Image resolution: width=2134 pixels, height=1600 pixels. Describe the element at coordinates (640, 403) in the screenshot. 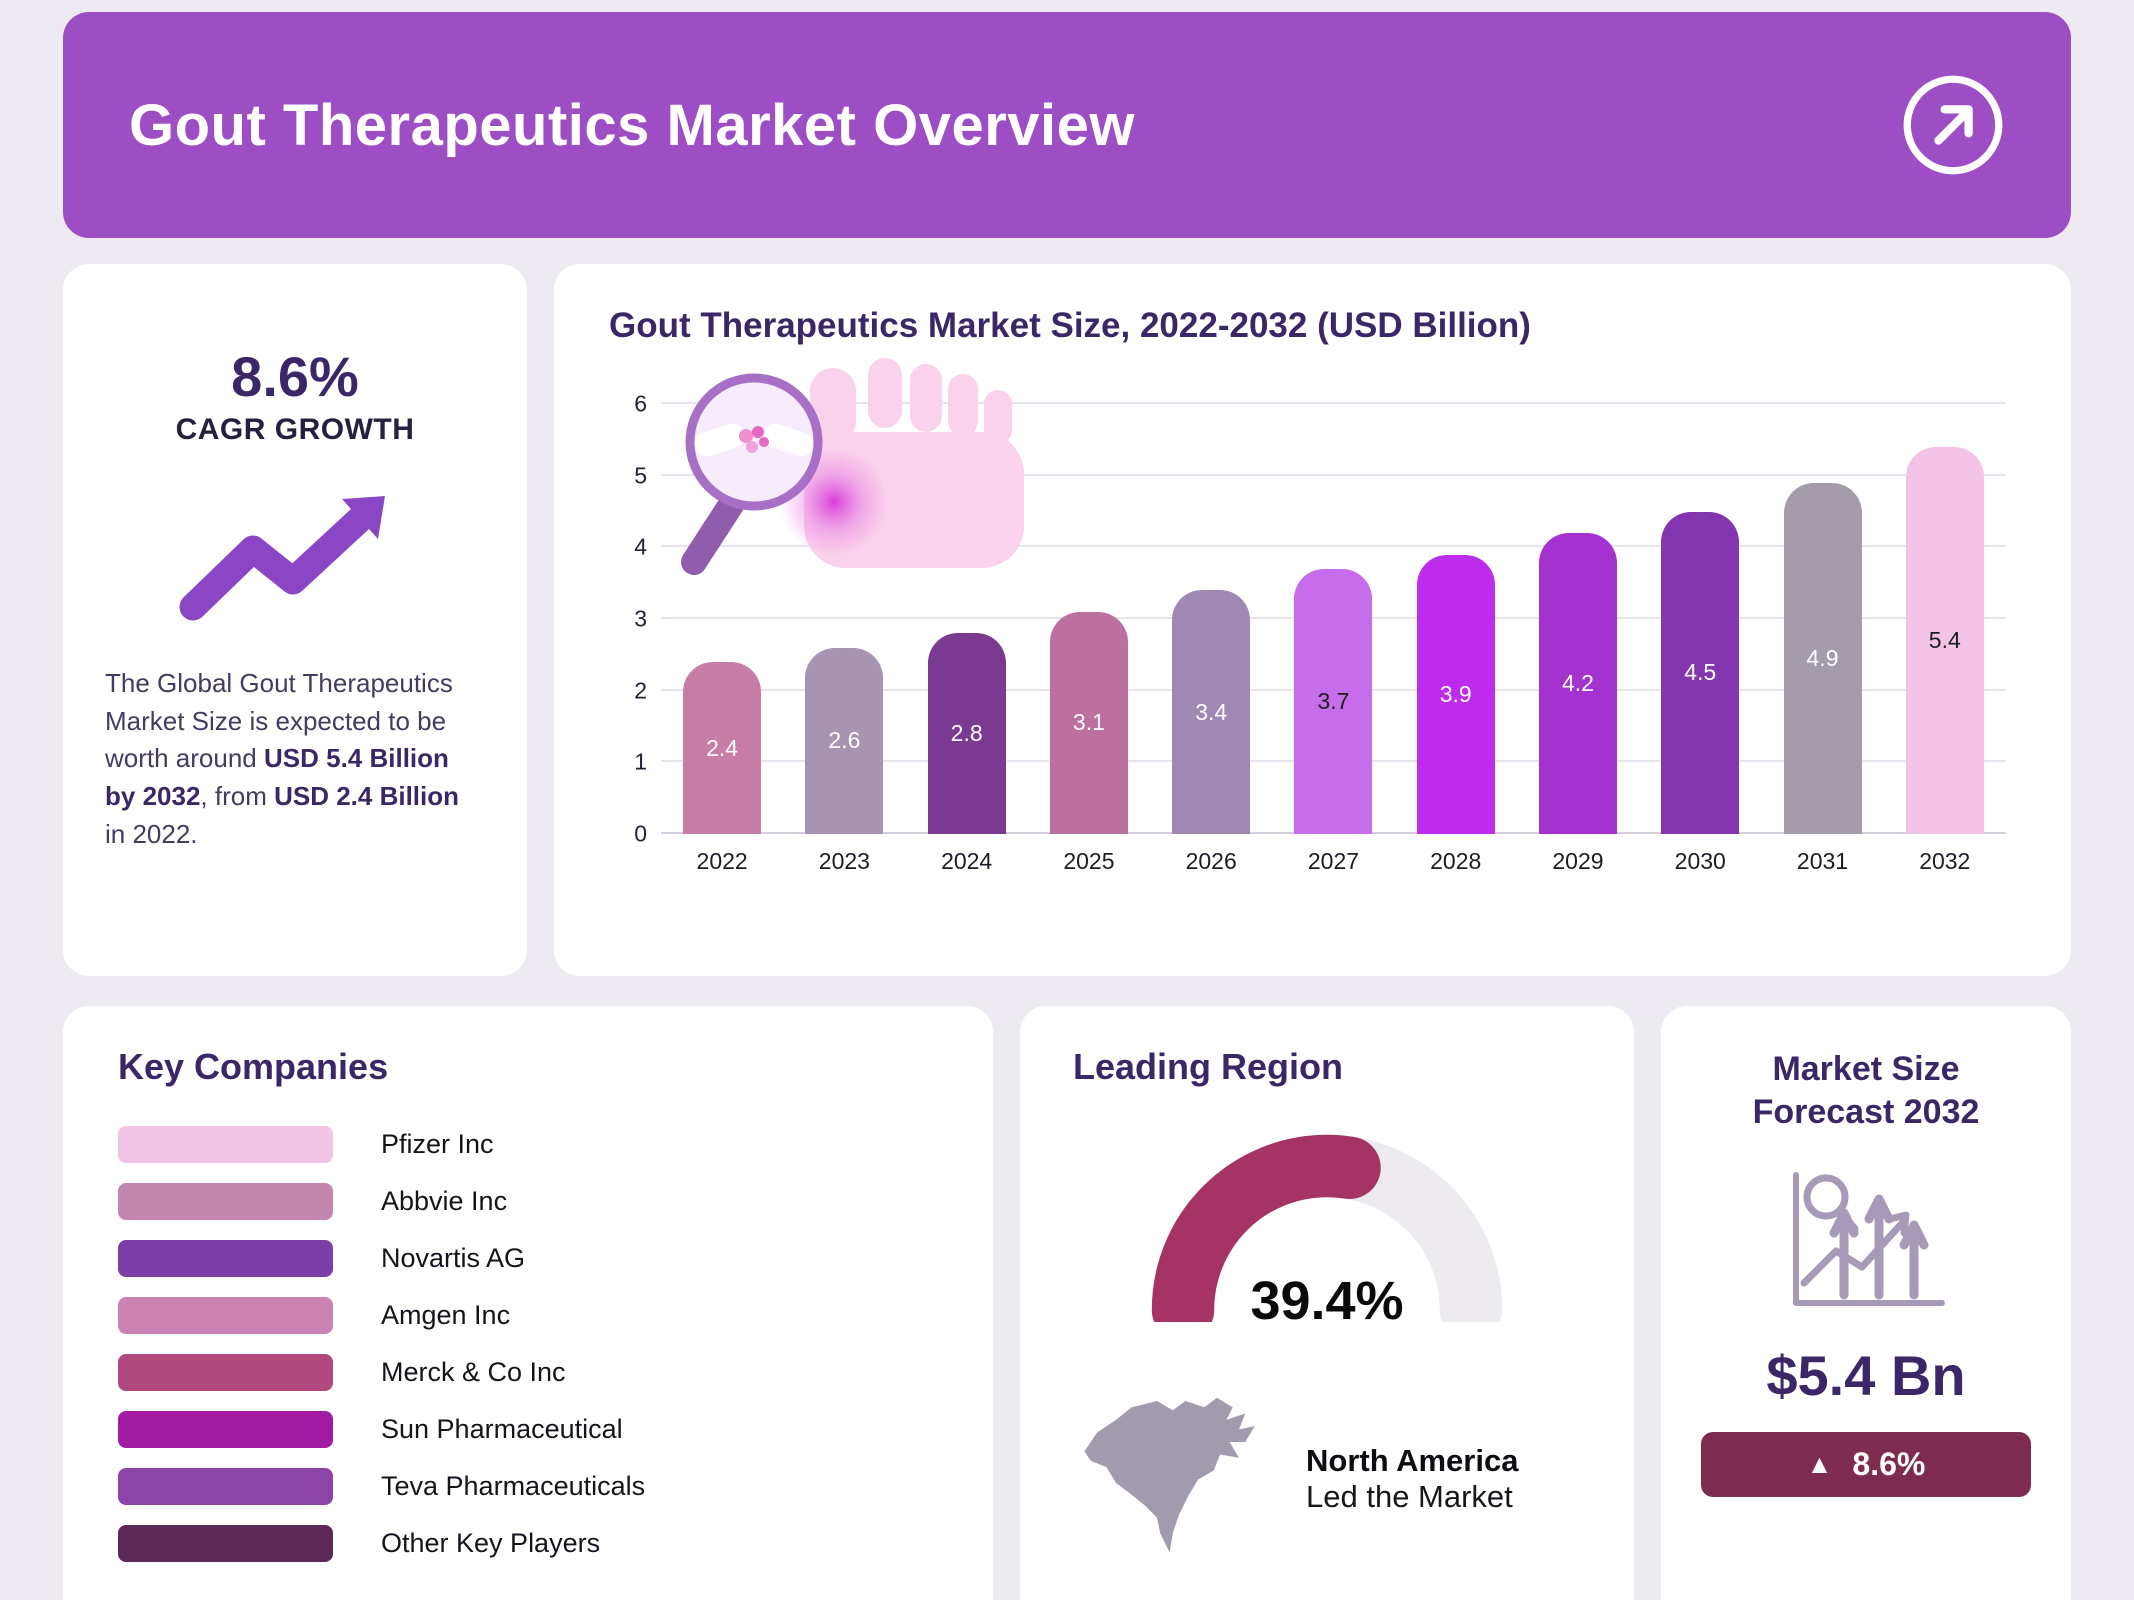

I see `y-tick-label: 6` at that location.